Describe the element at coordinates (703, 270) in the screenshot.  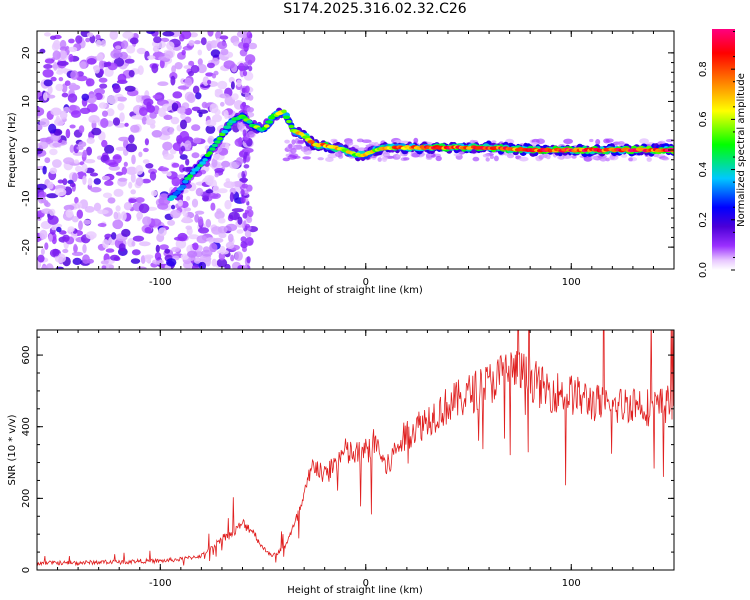
I see `colorbar-tick-label: 0.0` at that location.